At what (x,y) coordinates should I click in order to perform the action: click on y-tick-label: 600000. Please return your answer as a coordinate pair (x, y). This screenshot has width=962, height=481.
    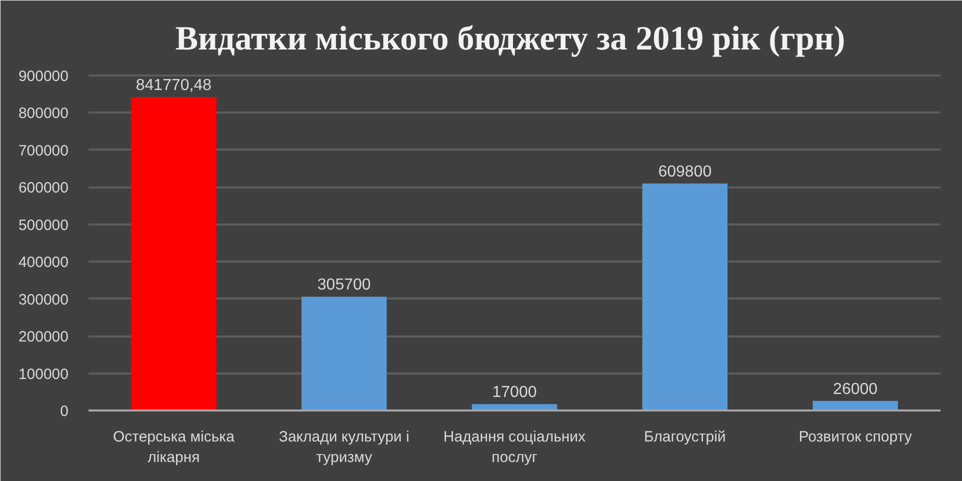
    Looking at the image, I should click on (43, 188).